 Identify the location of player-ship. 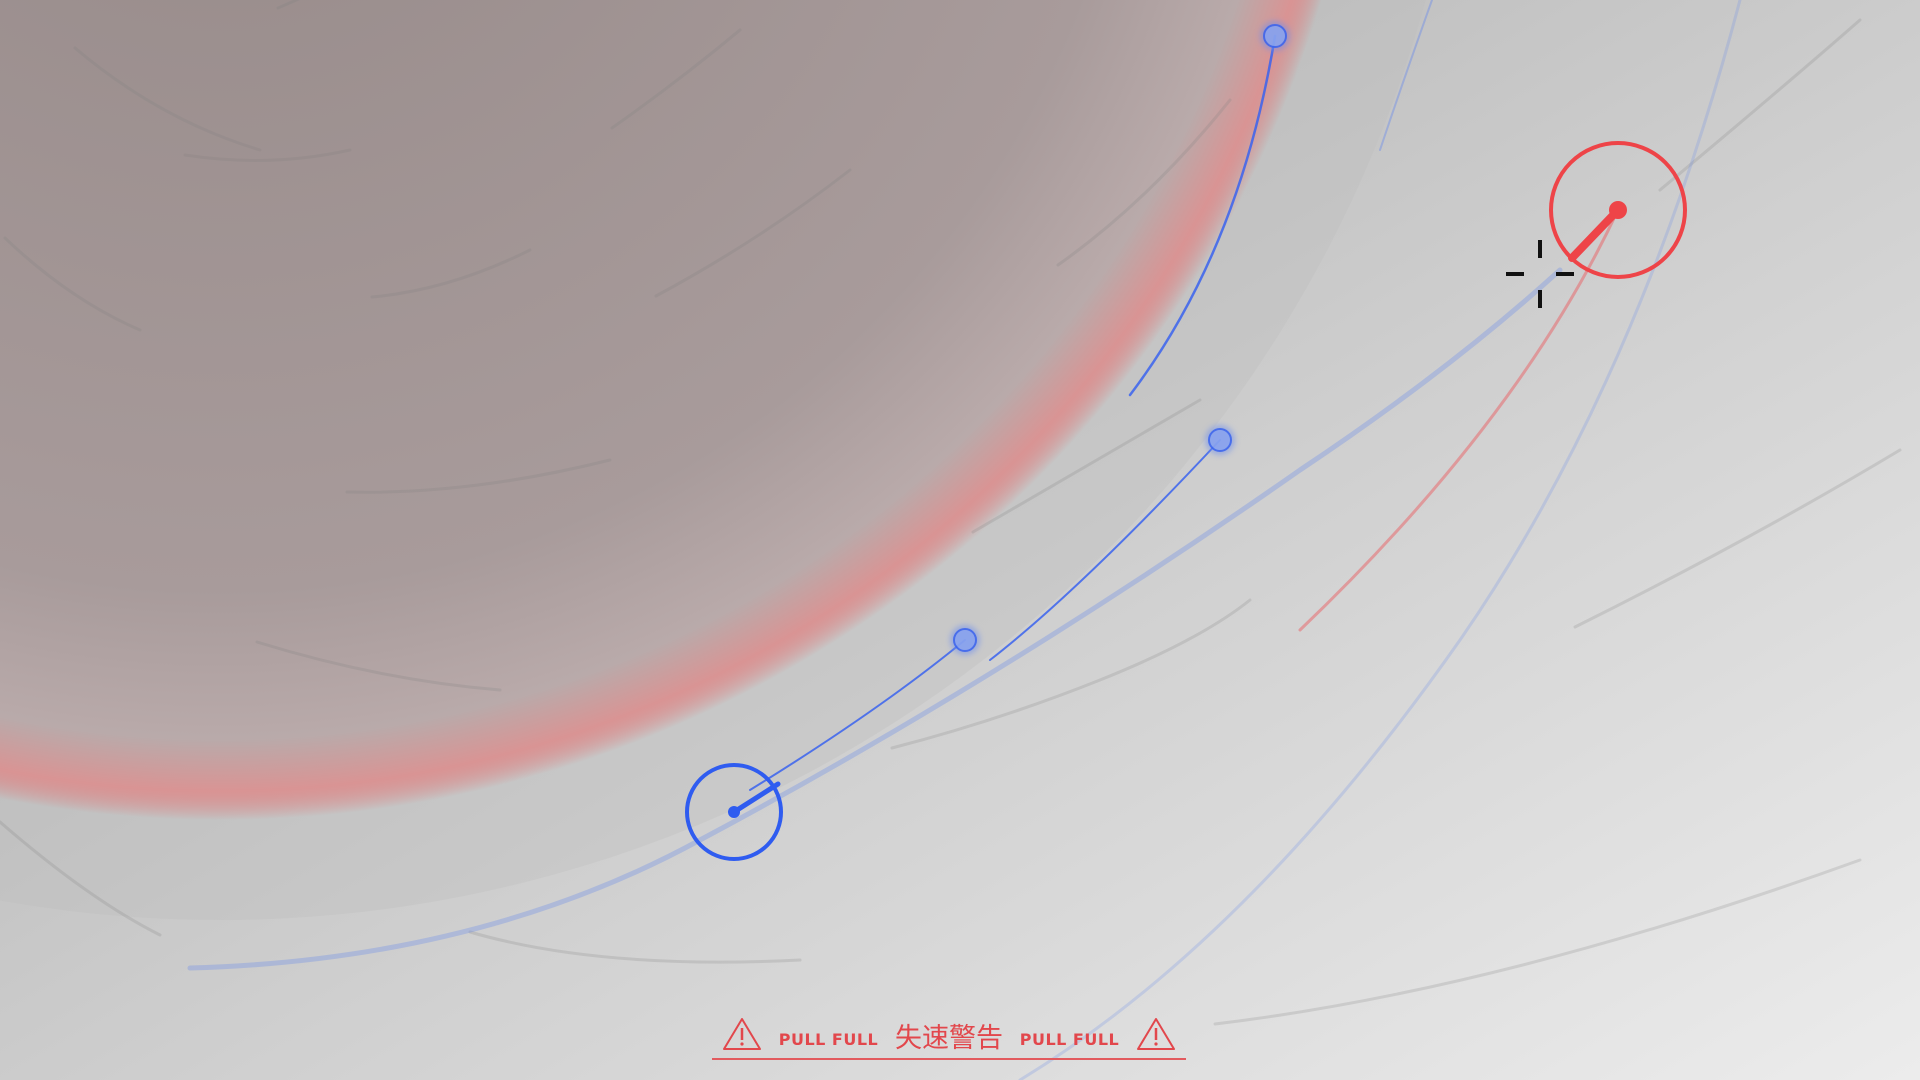
(734, 812).